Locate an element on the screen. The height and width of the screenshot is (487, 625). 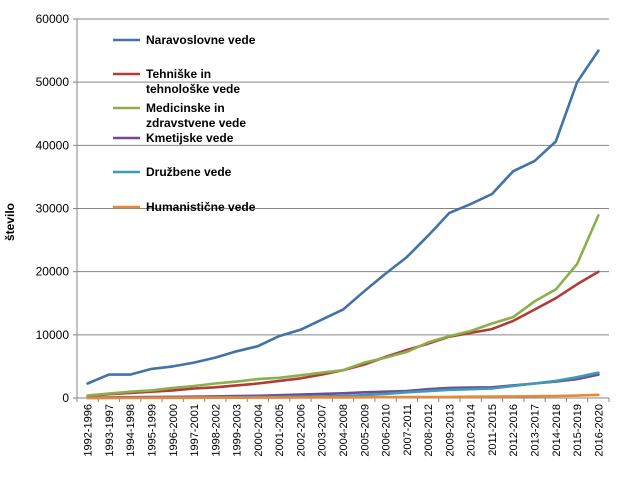
legend-label: Naravoslovne vede is located at coordinates (201, 40).